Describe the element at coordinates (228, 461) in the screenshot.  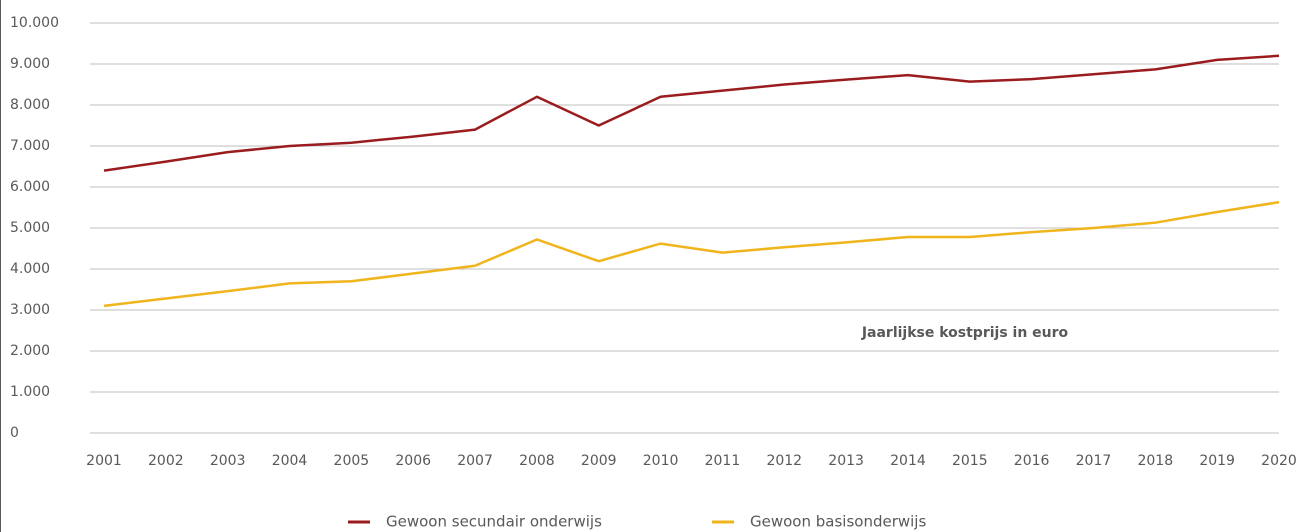
I see `x-tick-label: 2003` at that location.